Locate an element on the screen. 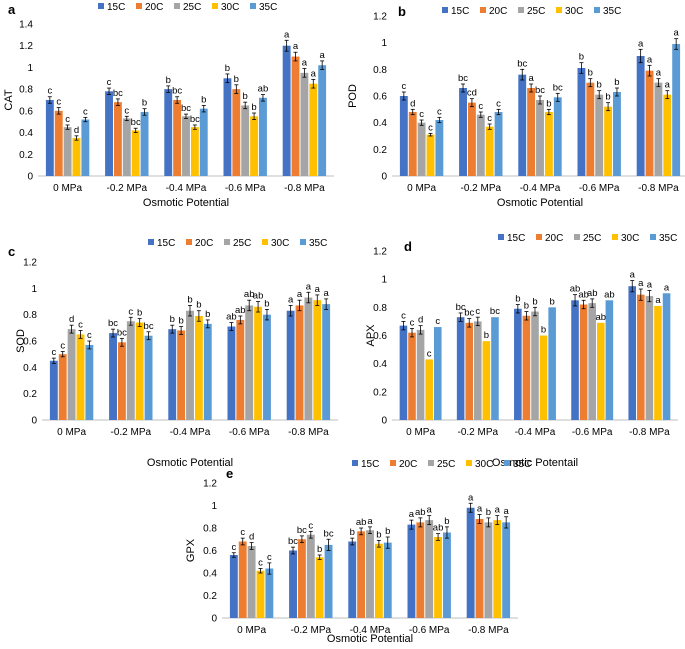  legend-swatch-15C is located at coordinates (101, 6).